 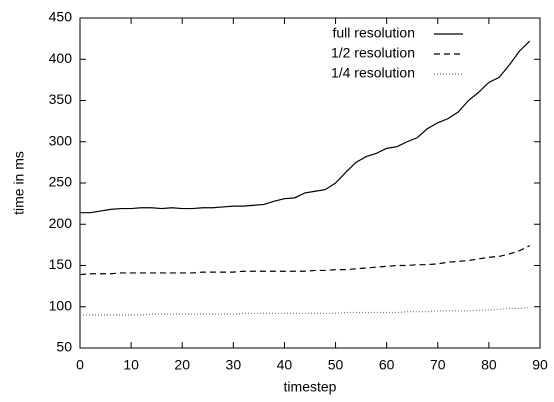 What do you see at coordinates (234, 365) in the screenshot?
I see `x-tick-label: 30` at bounding box center [234, 365].